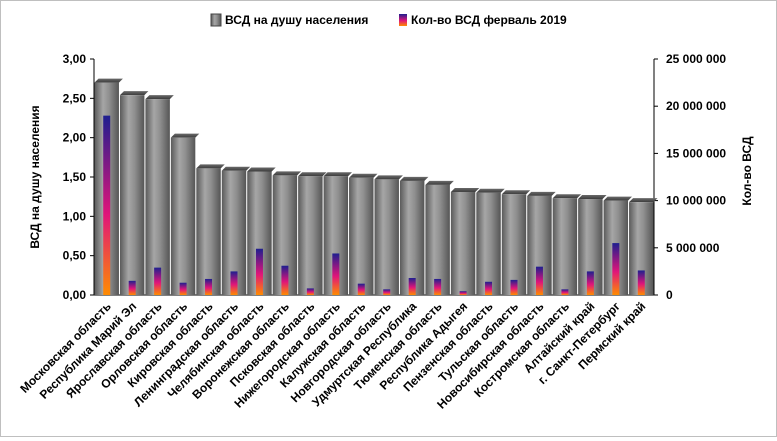 This screenshot has width=777, height=441. What do you see at coordinates (696, 59) in the screenshot?
I see `y2-tick-label: 25 000 000` at bounding box center [696, 59].